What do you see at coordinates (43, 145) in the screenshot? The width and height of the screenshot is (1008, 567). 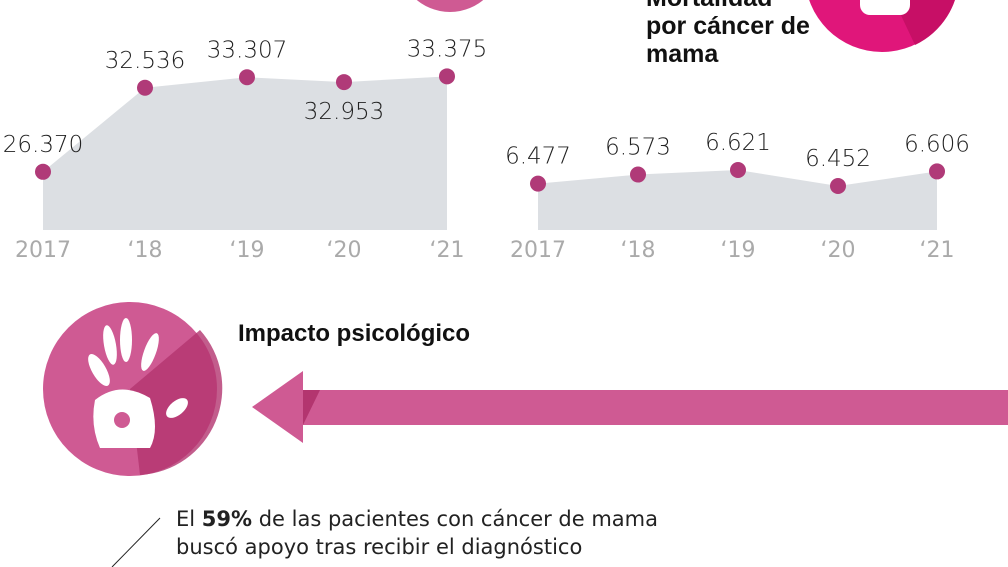 I see `data-label: 26.370` at bounding box center [43, 145].